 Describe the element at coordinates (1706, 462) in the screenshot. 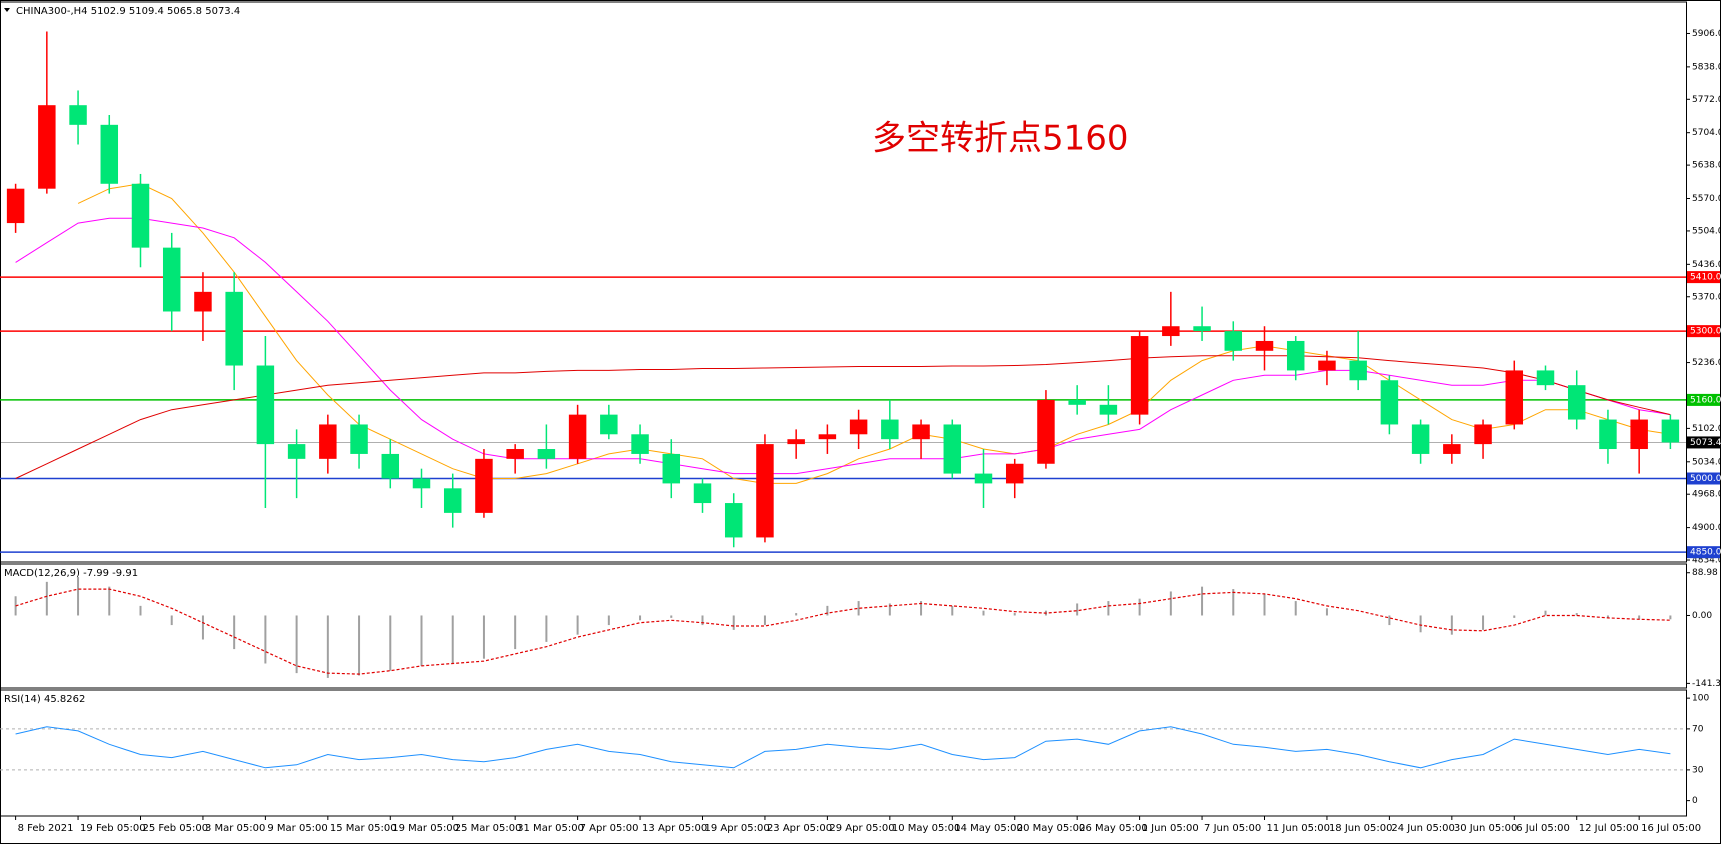

I see `y-tick-label: 5034.0` at that location.